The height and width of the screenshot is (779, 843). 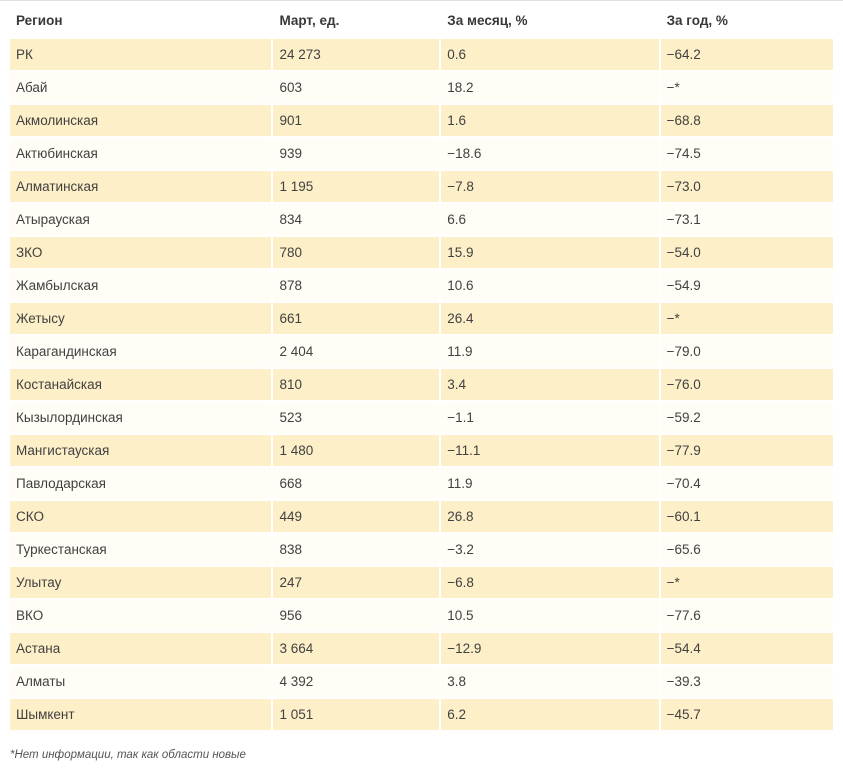 I want to click on table-row: Кызылординская 523 −1.1 −59.2, so click(x=421, y=417).